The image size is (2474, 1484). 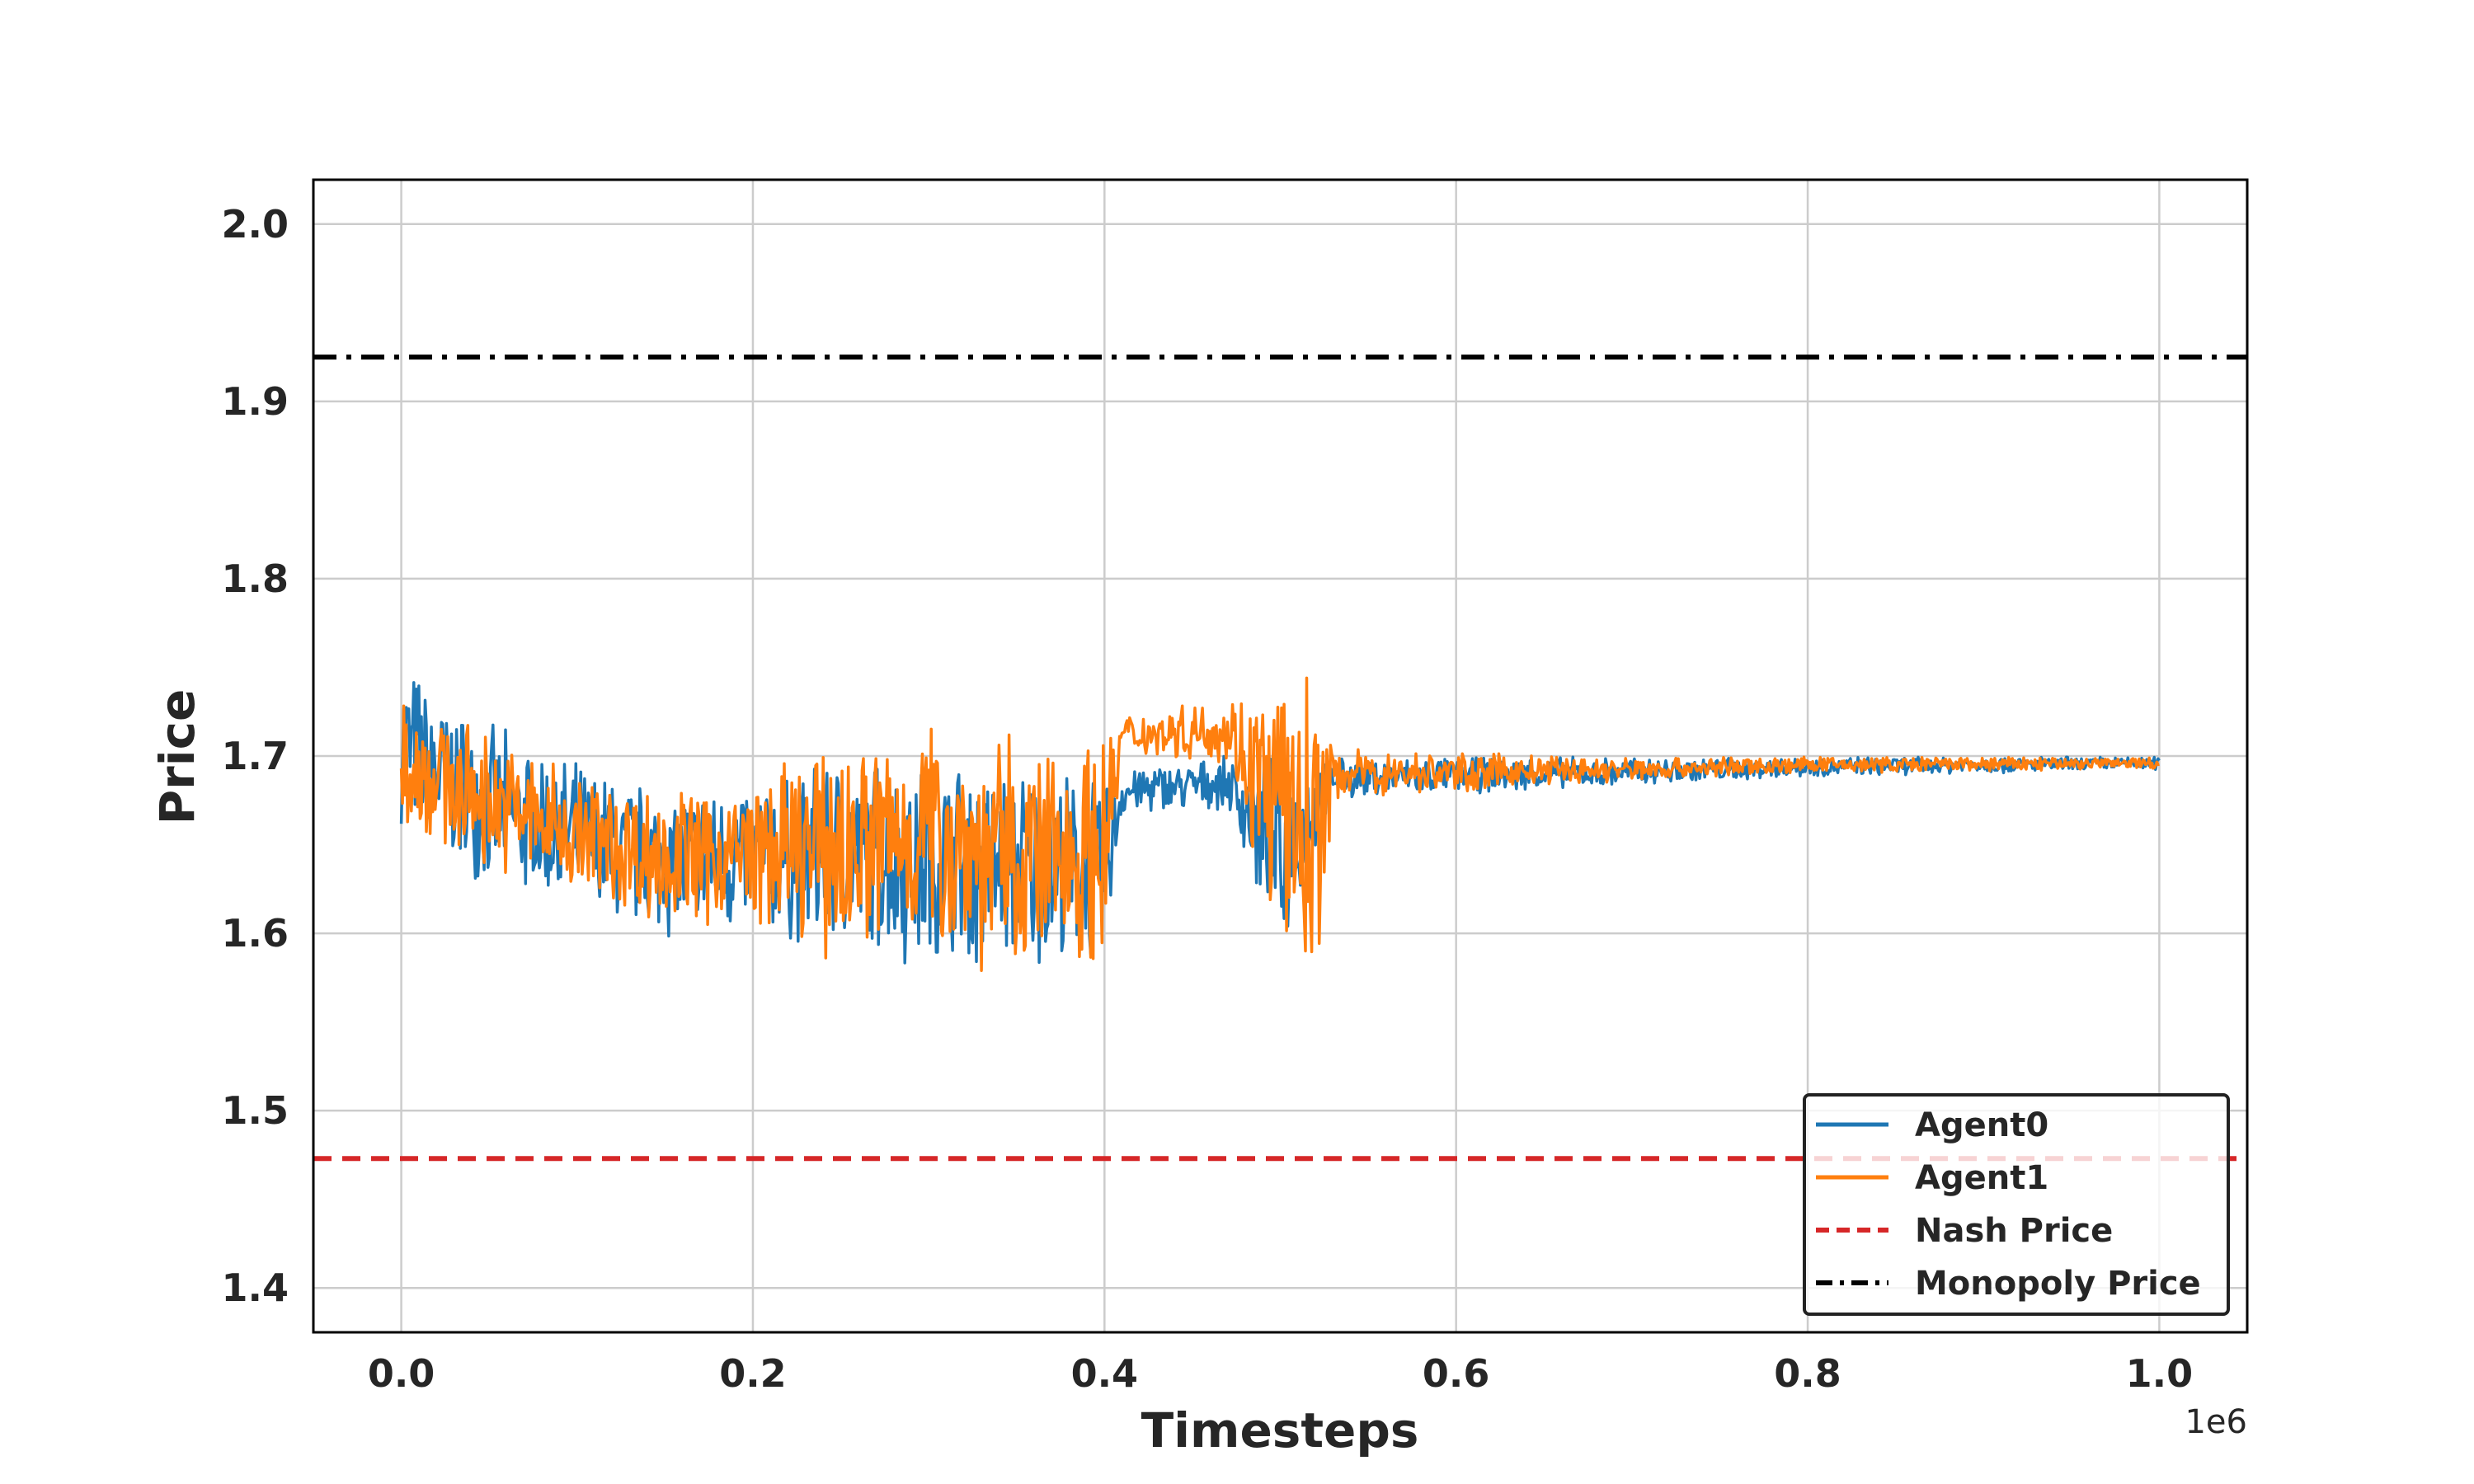 I want to click on x-tick-labels: 0.0 0.2 0.4 0.6 0.8 1.0, so click(x=1280, y=1373).